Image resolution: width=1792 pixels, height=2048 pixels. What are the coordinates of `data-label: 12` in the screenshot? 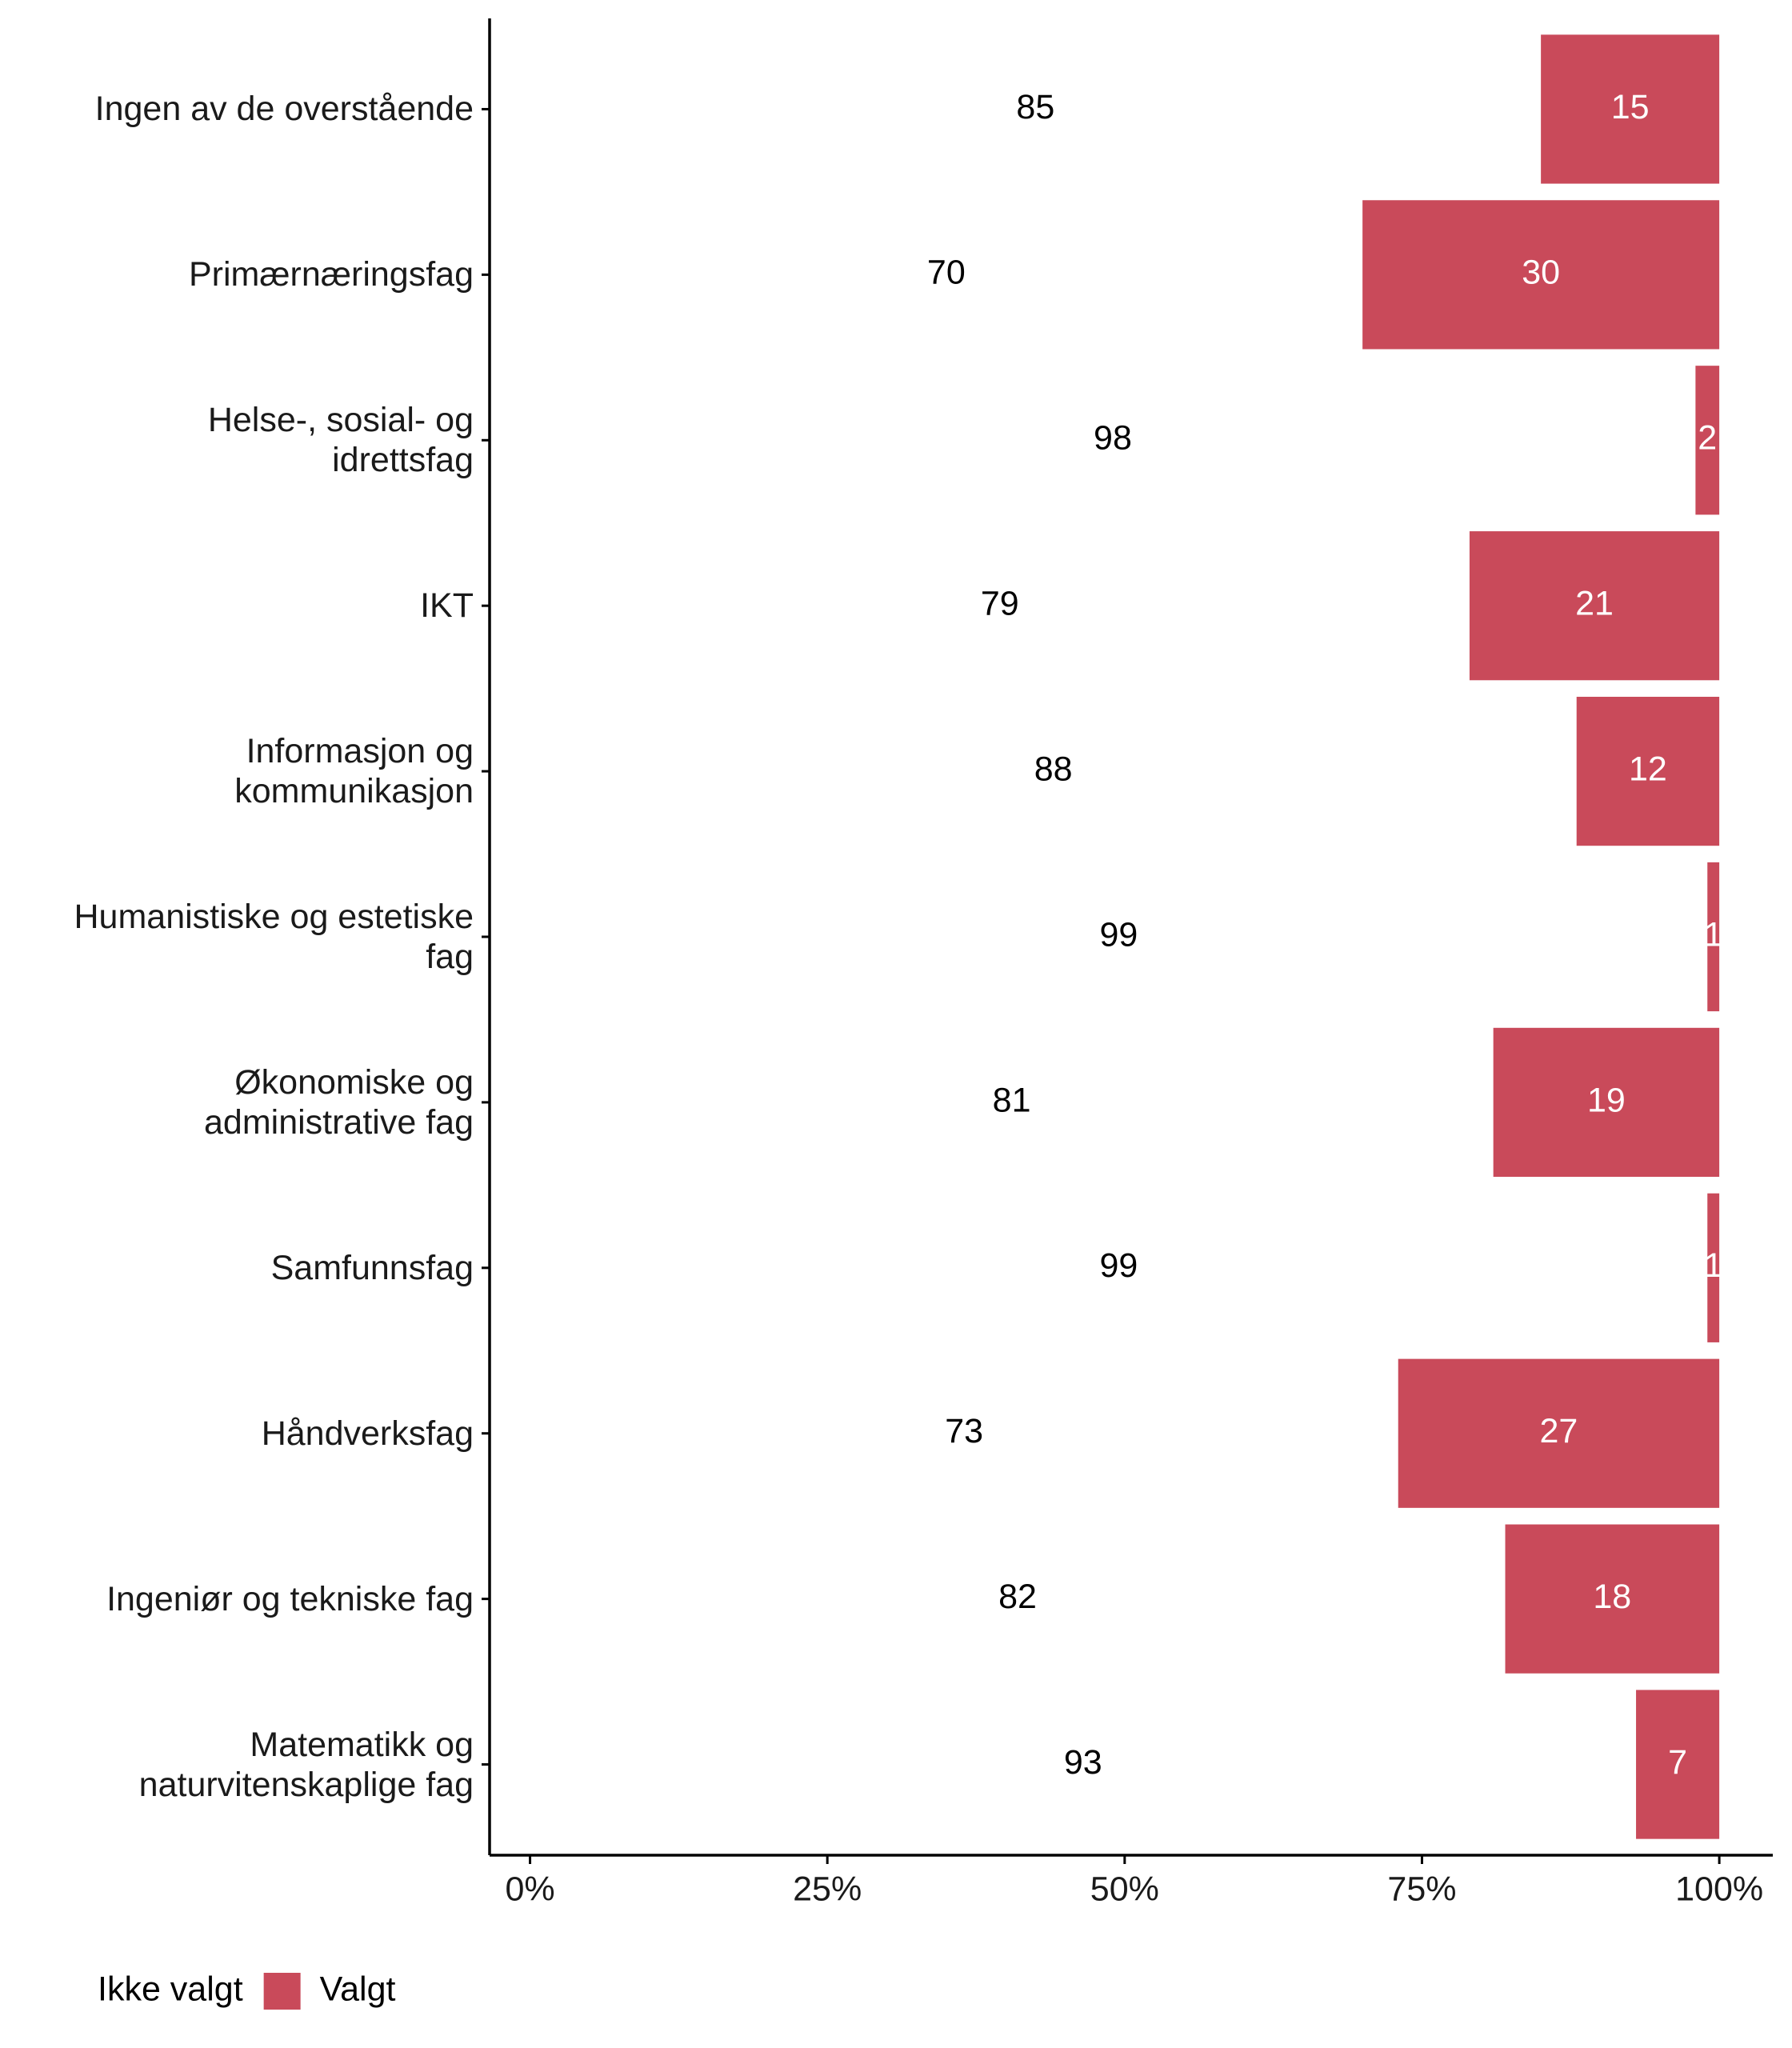 It's located at (1648, 769).